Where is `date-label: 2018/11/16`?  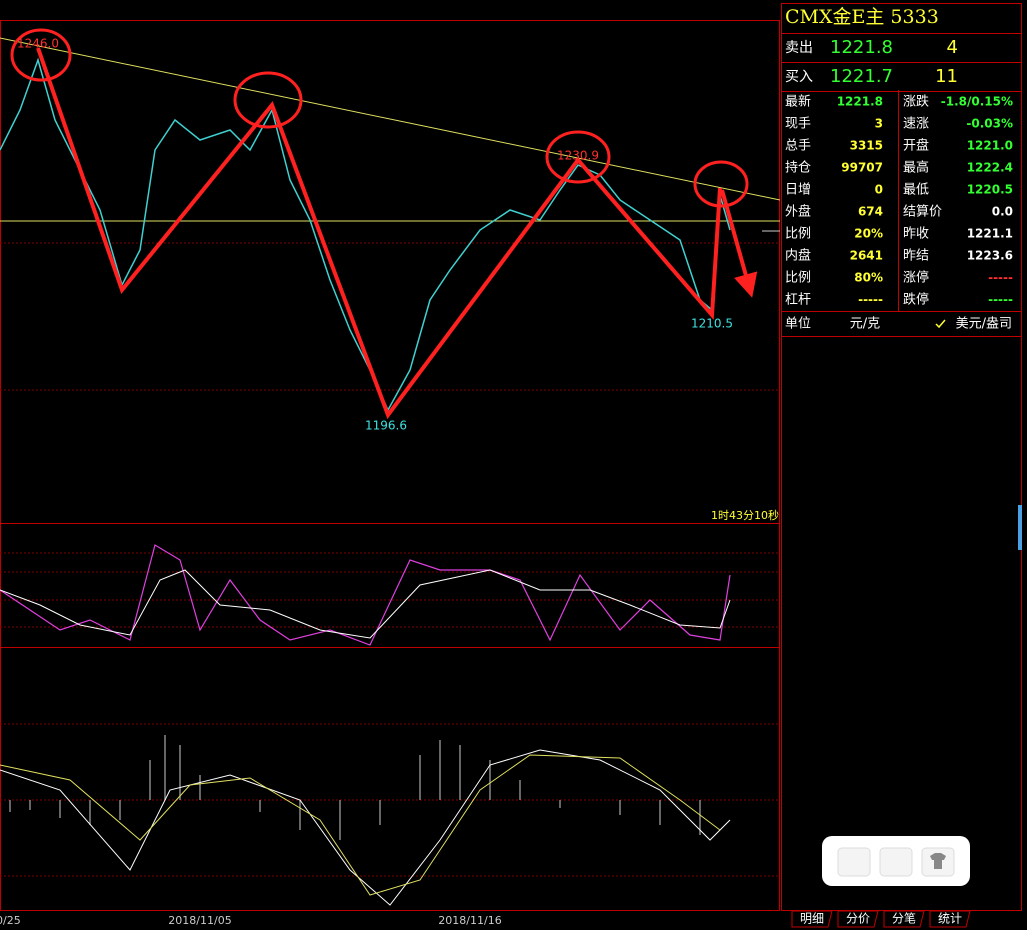
date-label: 2018/11/16 is located at coordinates (469, 920).